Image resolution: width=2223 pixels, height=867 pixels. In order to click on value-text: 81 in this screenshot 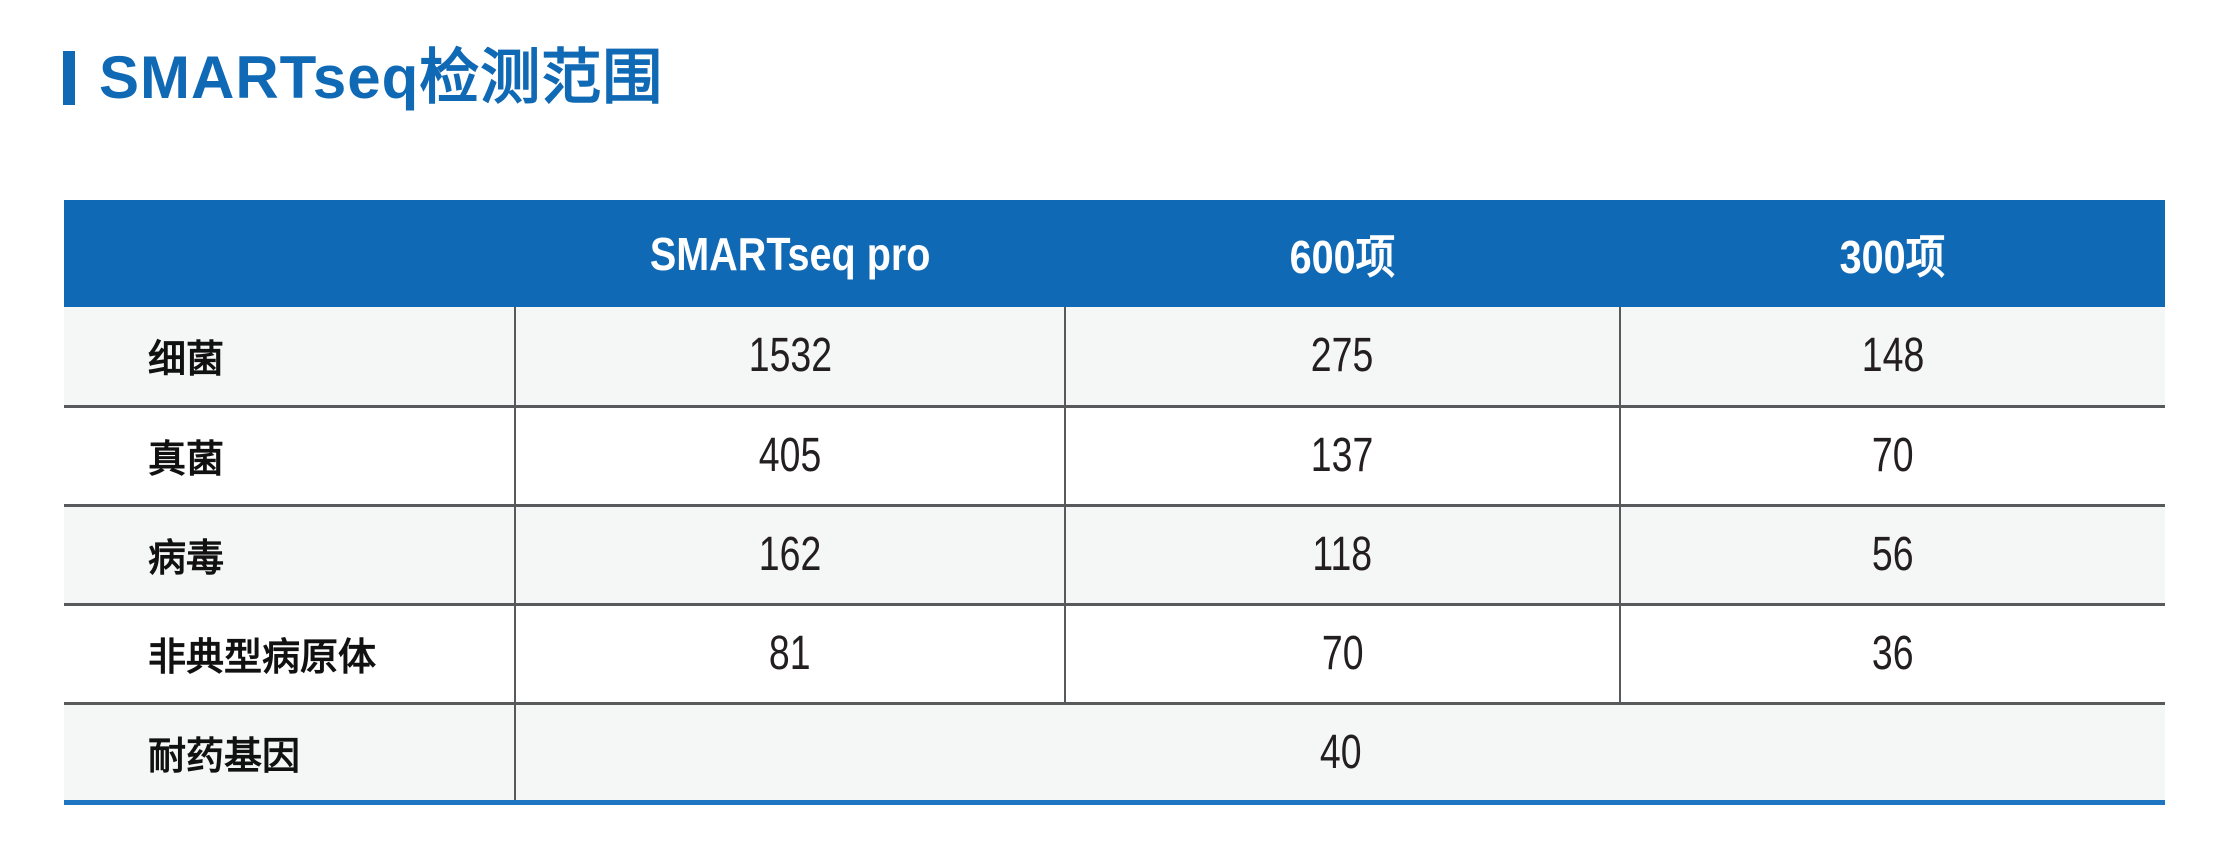, I will do `click(790, 653)`.